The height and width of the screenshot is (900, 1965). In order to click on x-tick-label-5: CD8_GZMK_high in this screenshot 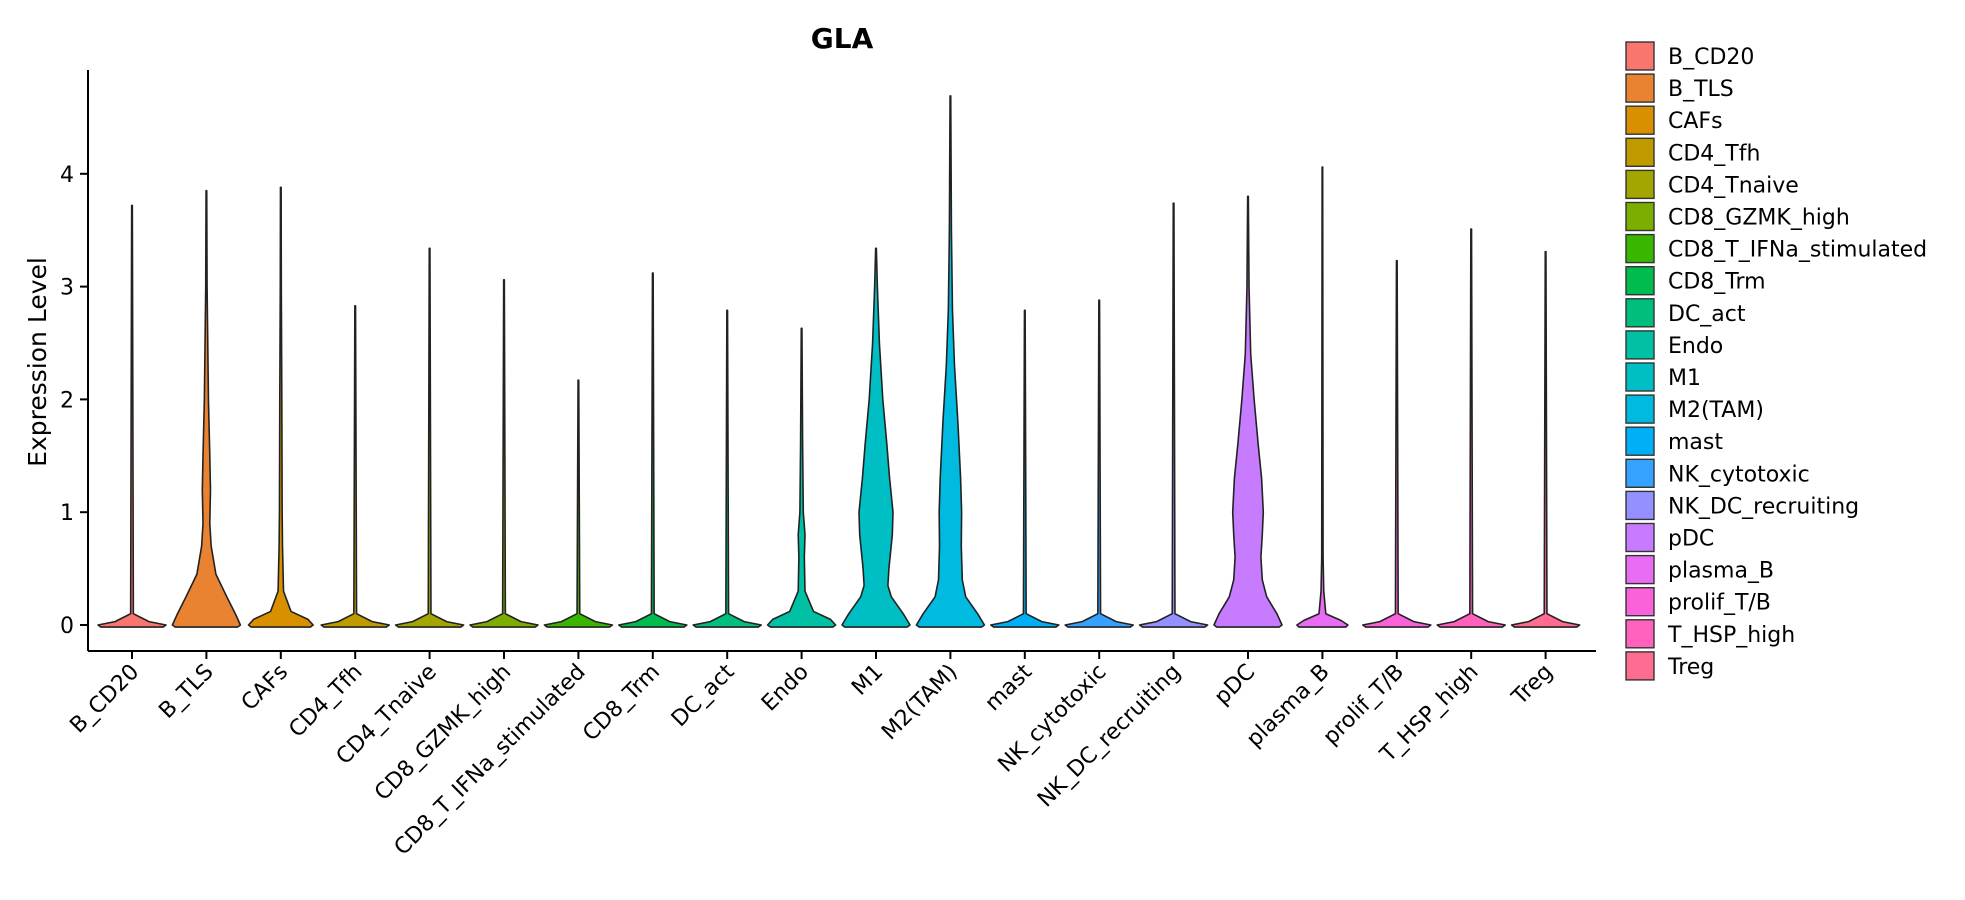, I will do `click(443, 733)`.